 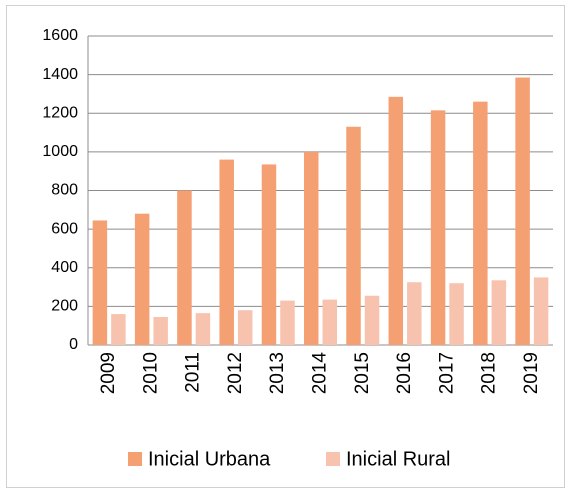 I want to click on x-tick-label: 2018, so click(x=489, y=373).